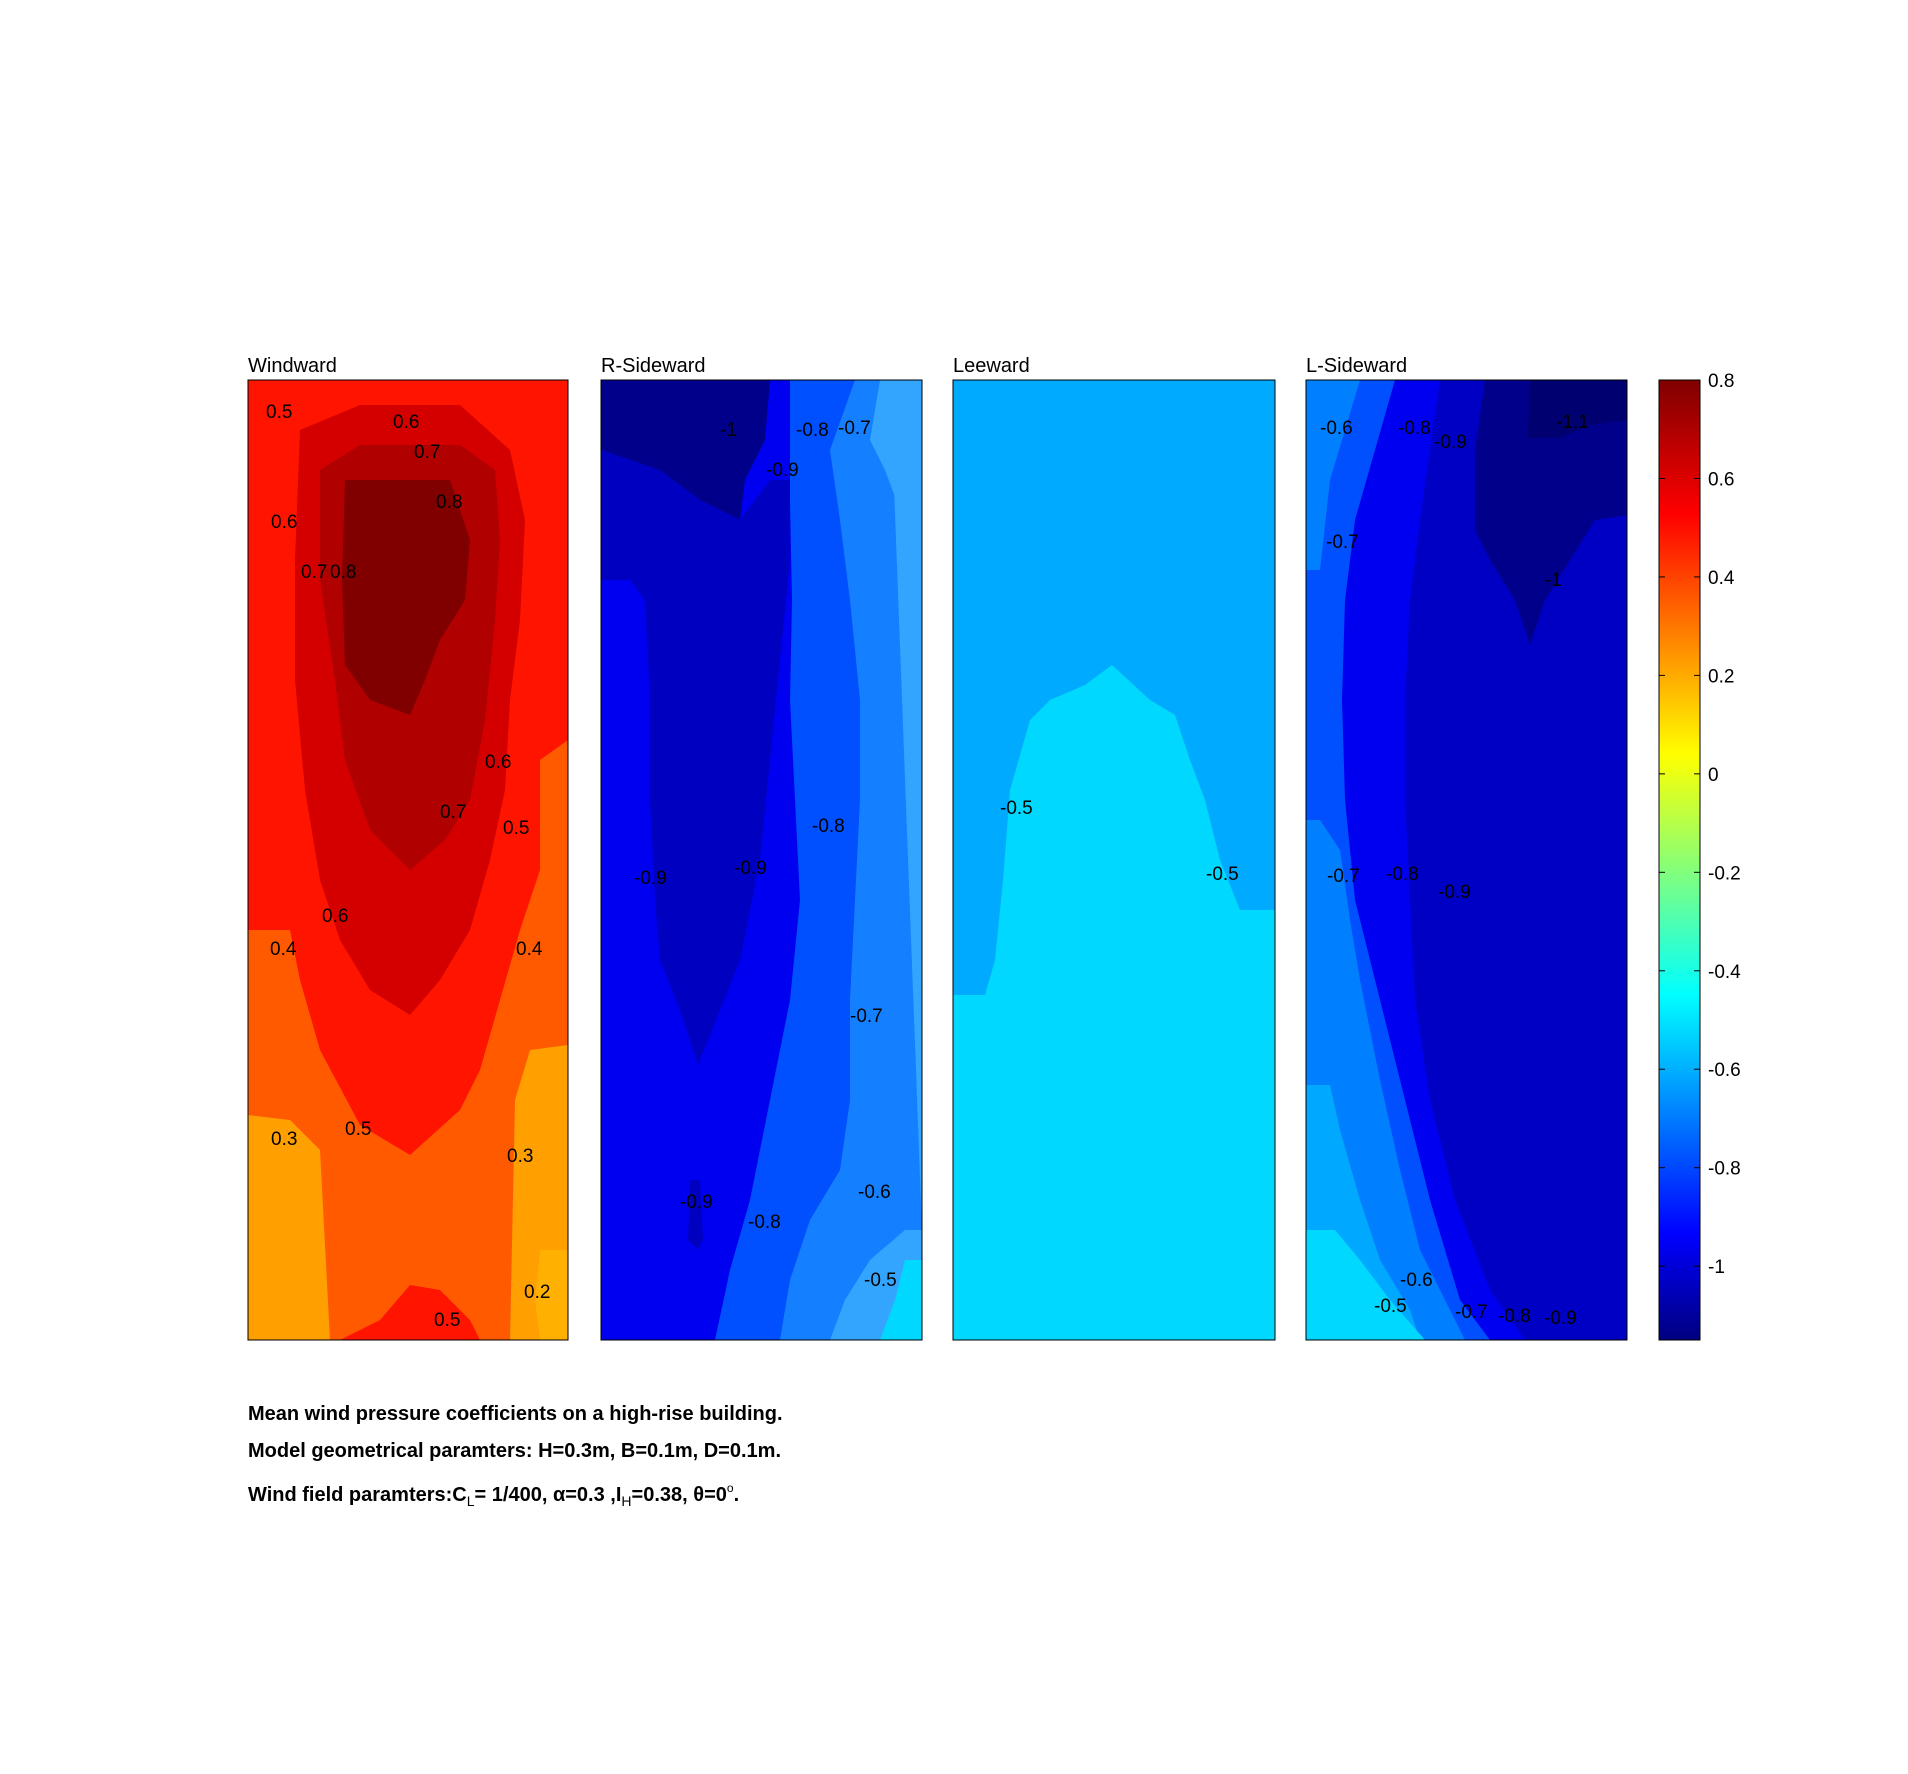  I want to click on caption-text: =0.3 ,I, so click(593, 1495).